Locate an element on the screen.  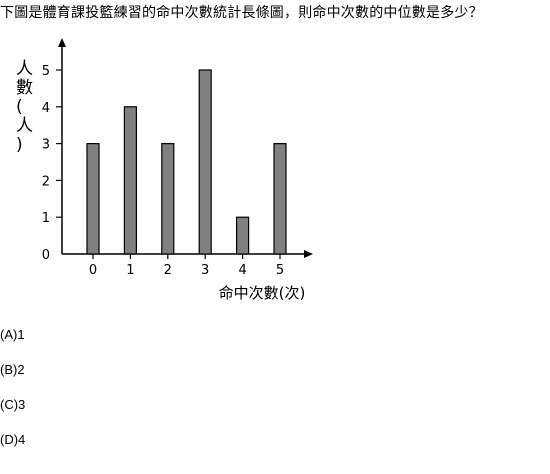
y-tick-label: 3 is located at coordinates (46, 145).